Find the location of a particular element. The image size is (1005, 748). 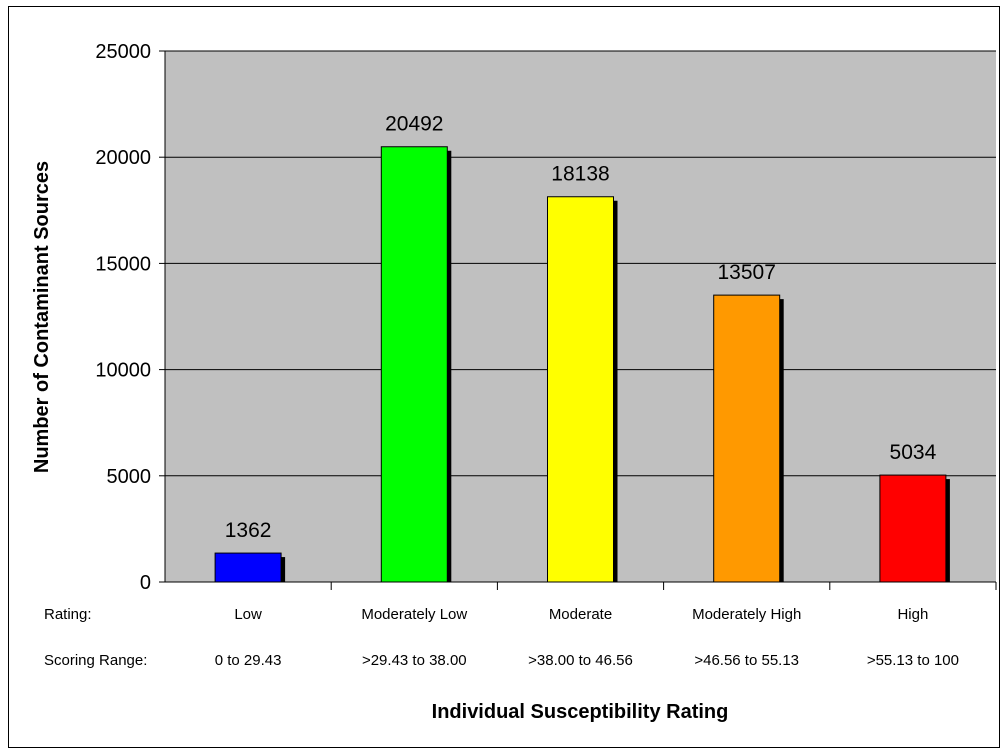

y-tick-label: 0 is located at coordinates (145, 583).